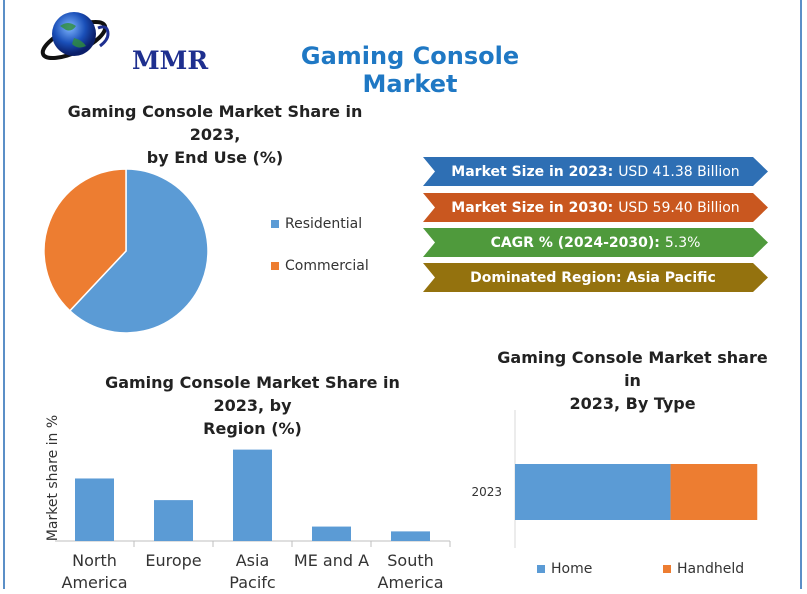 This screenshot has height=594, width=807. What do you see at coordinates (94, 571) in the screenshot?
I see `region-tick-label: North America` at bounding box center [94, 571].